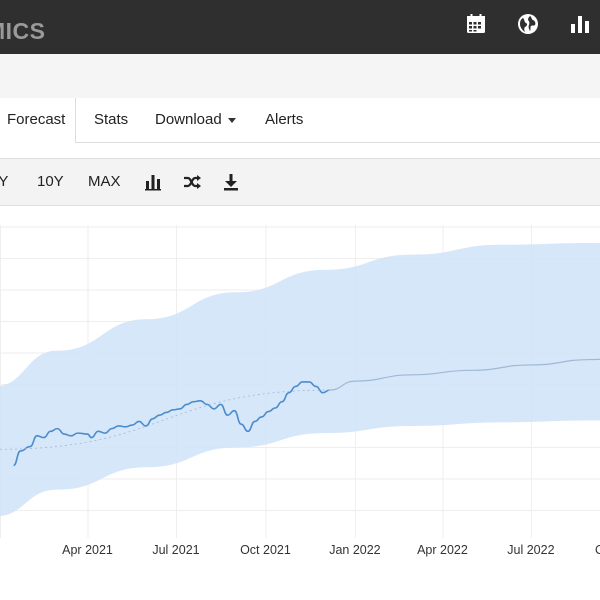  I want to click on x-tick-label: Oct 2021, so click(265, 550).